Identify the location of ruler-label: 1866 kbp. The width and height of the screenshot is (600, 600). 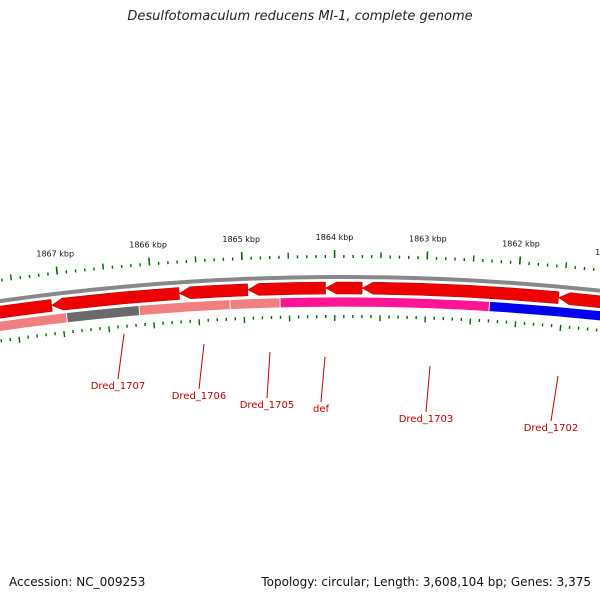
(148, 245).